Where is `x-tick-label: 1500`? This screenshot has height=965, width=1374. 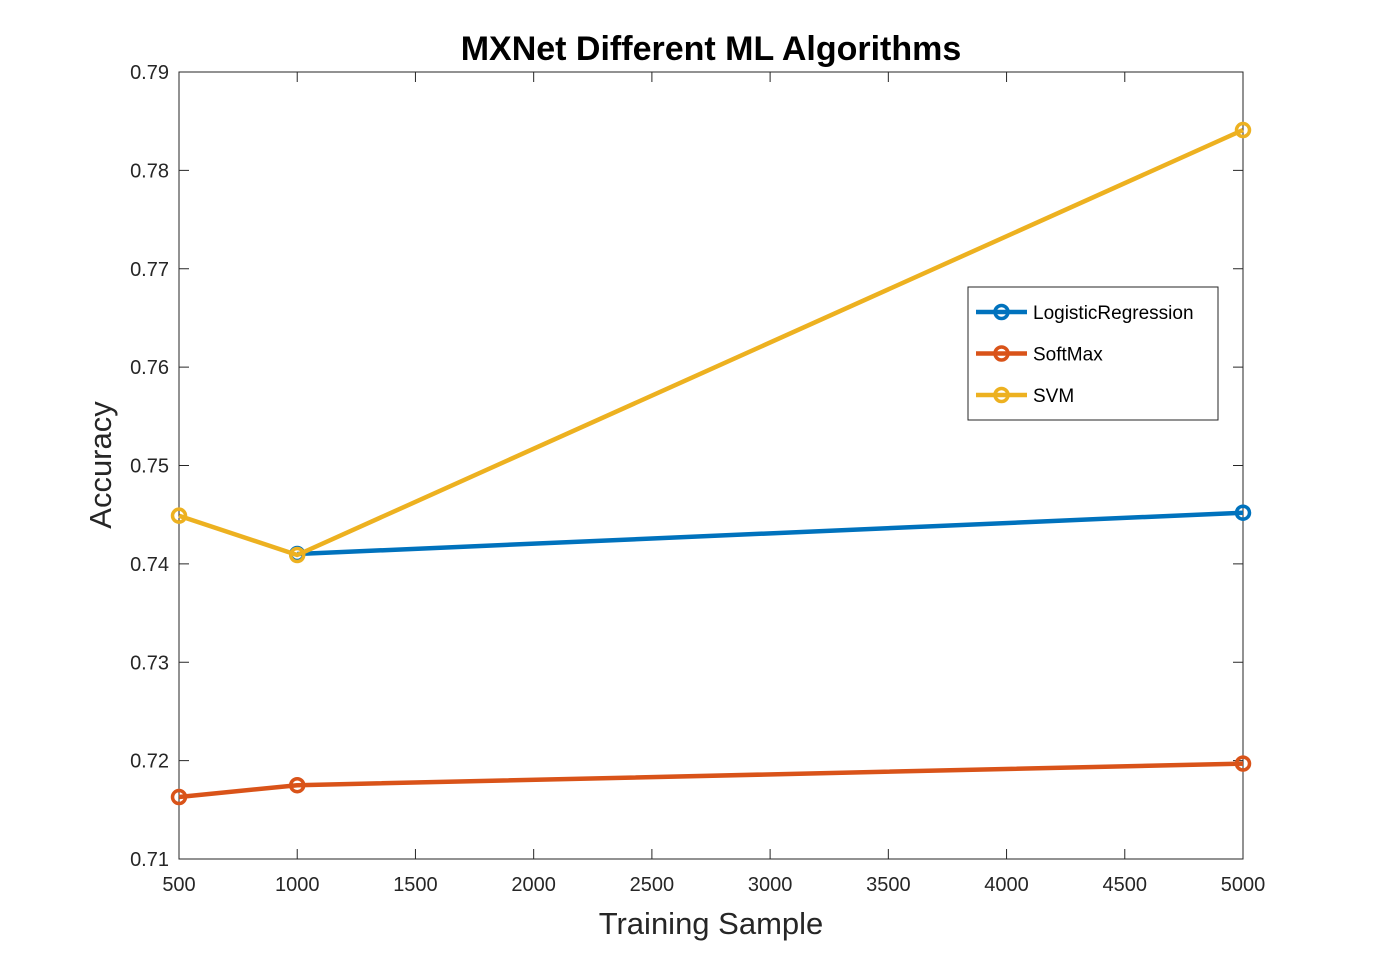
x-tick-label: 1500 is located at coordinates (415, 885).